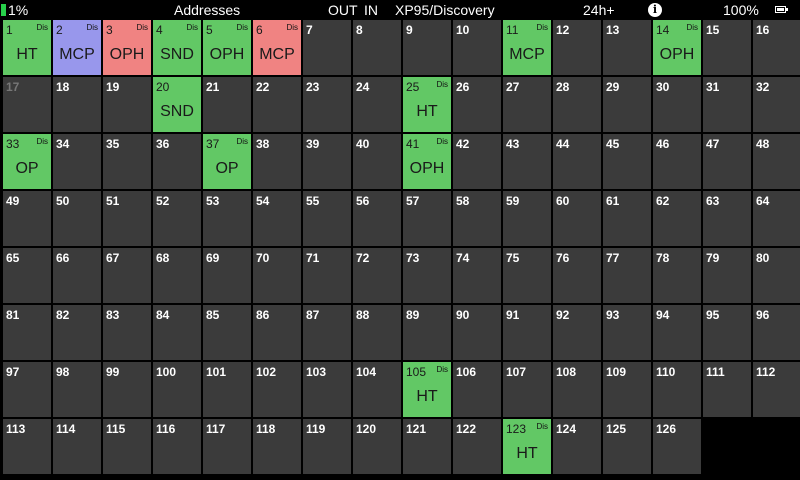  I want to click on address-cell-22: 22, so click(277, 104).